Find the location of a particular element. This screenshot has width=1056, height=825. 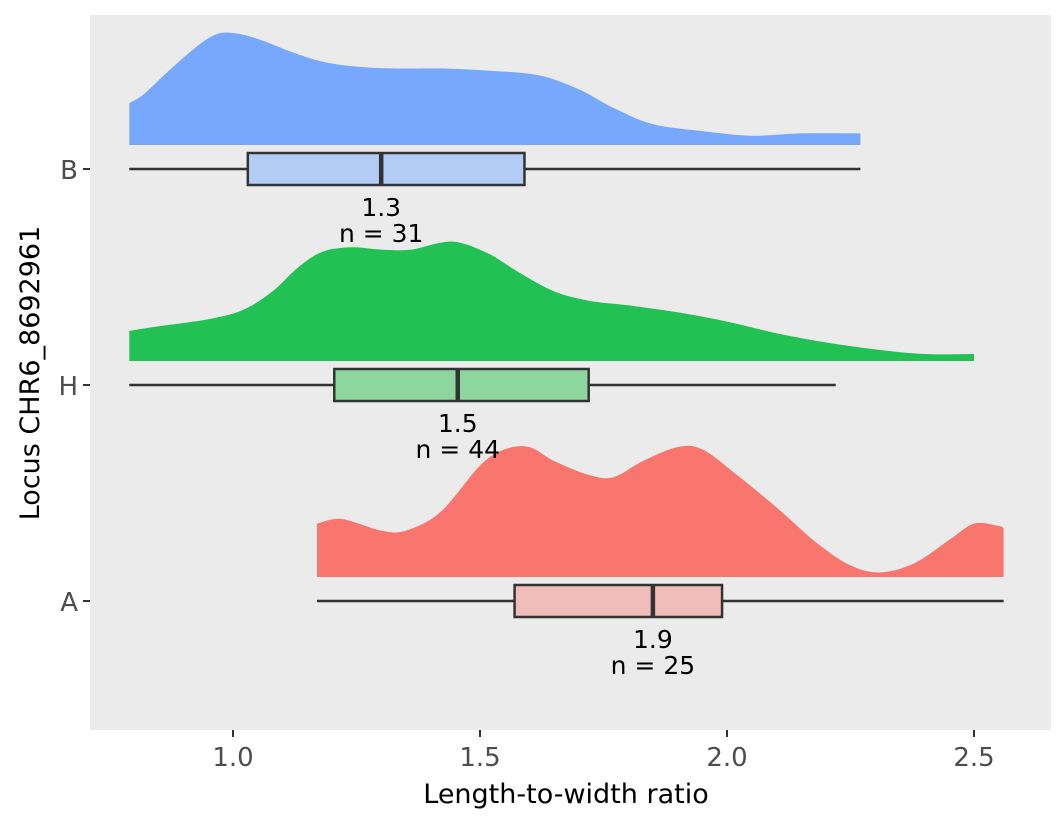

x-tick-label: 1.5 is located at coordinates (479, 758).